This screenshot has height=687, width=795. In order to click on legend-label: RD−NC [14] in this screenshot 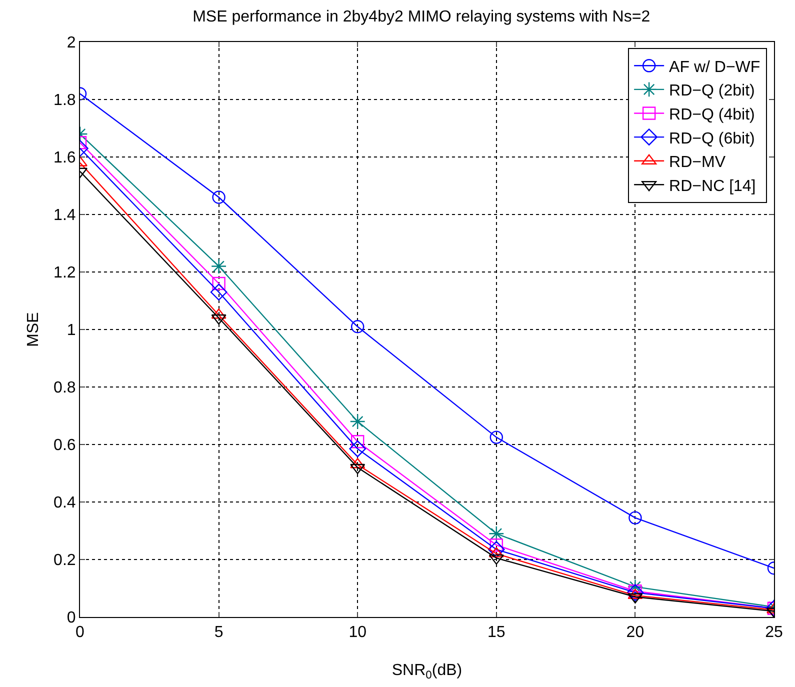, I will do `click(712, 186)`.